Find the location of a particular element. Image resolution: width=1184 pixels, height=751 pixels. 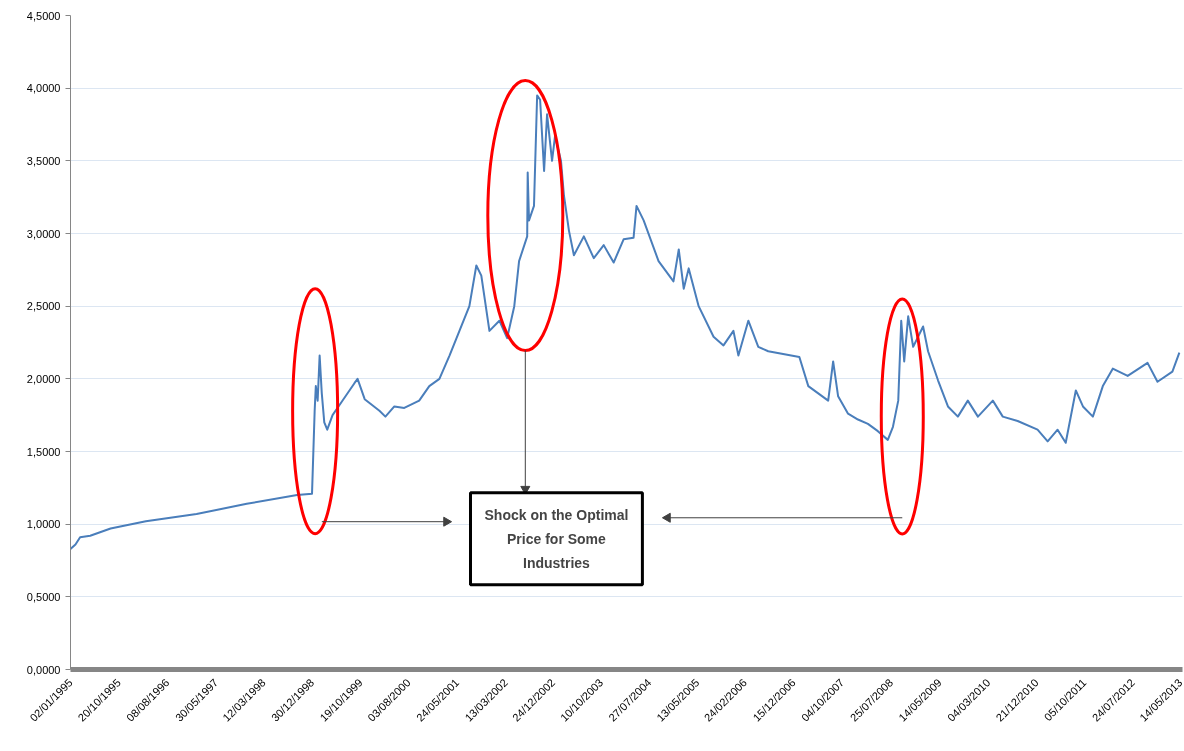

y-tick-label: 0,5000 is located at coordinates (43, 596).